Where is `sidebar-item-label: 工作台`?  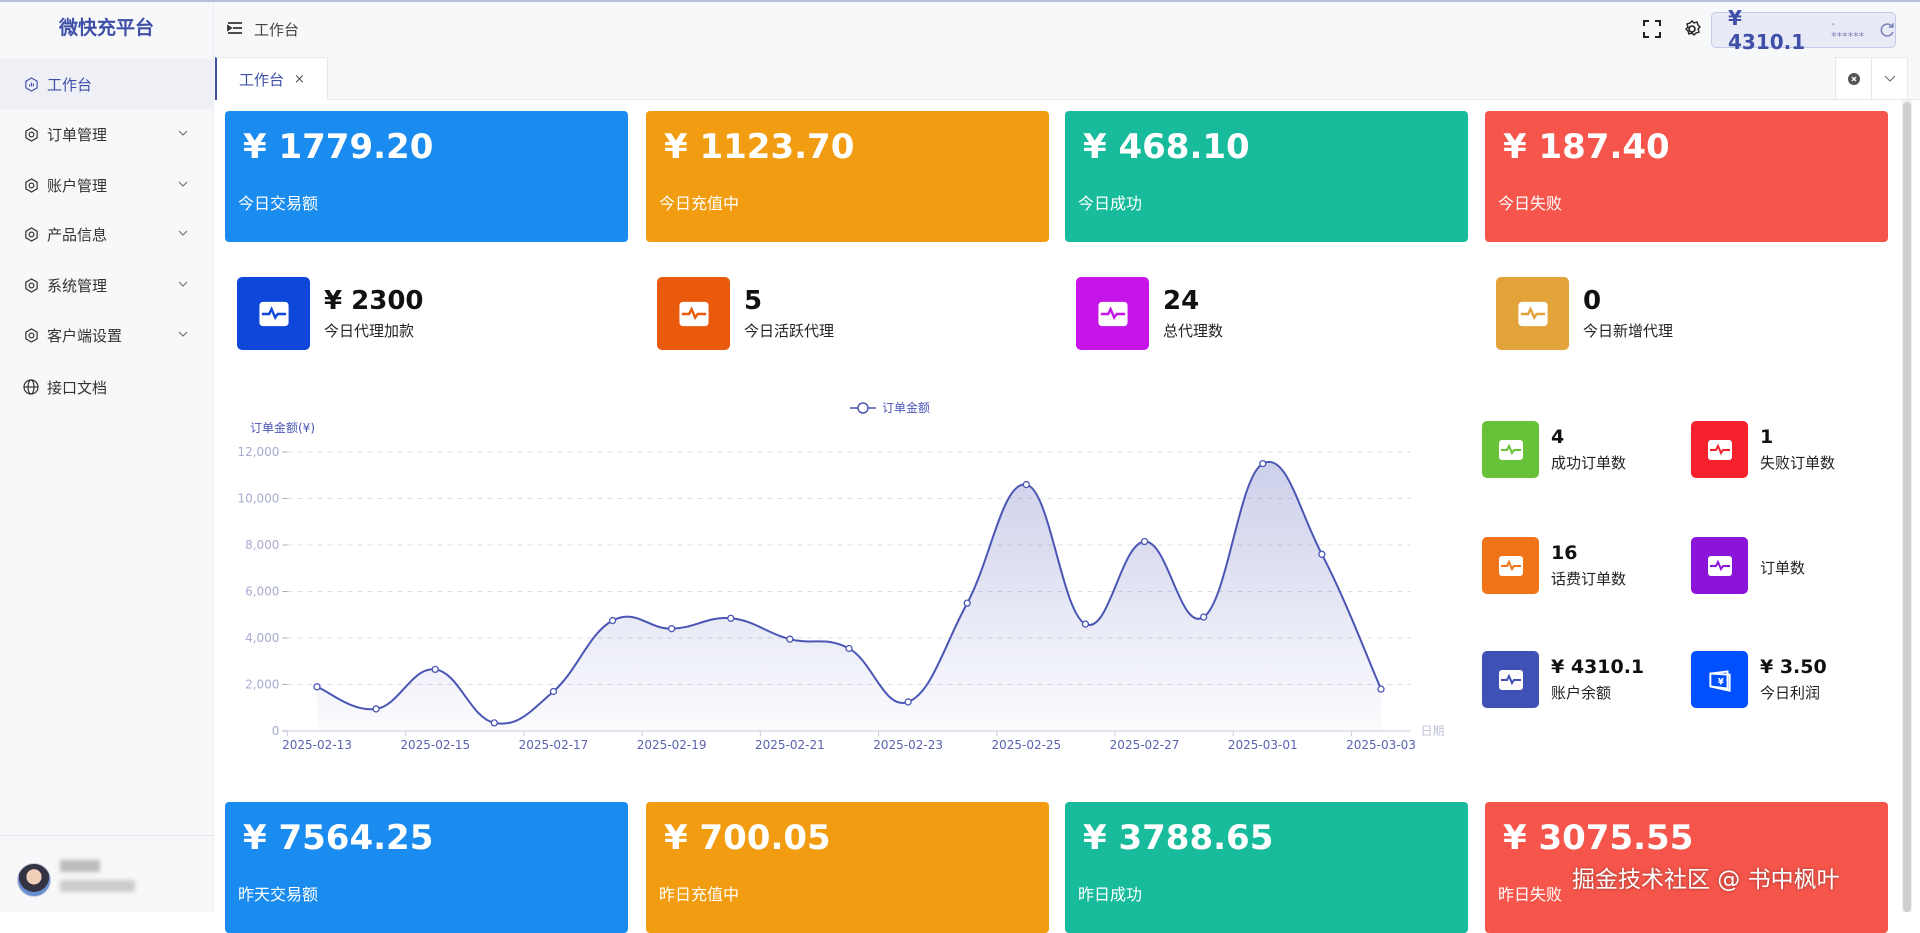
sidebar-item-label: 工作台 is located at coordinates (70, 84).